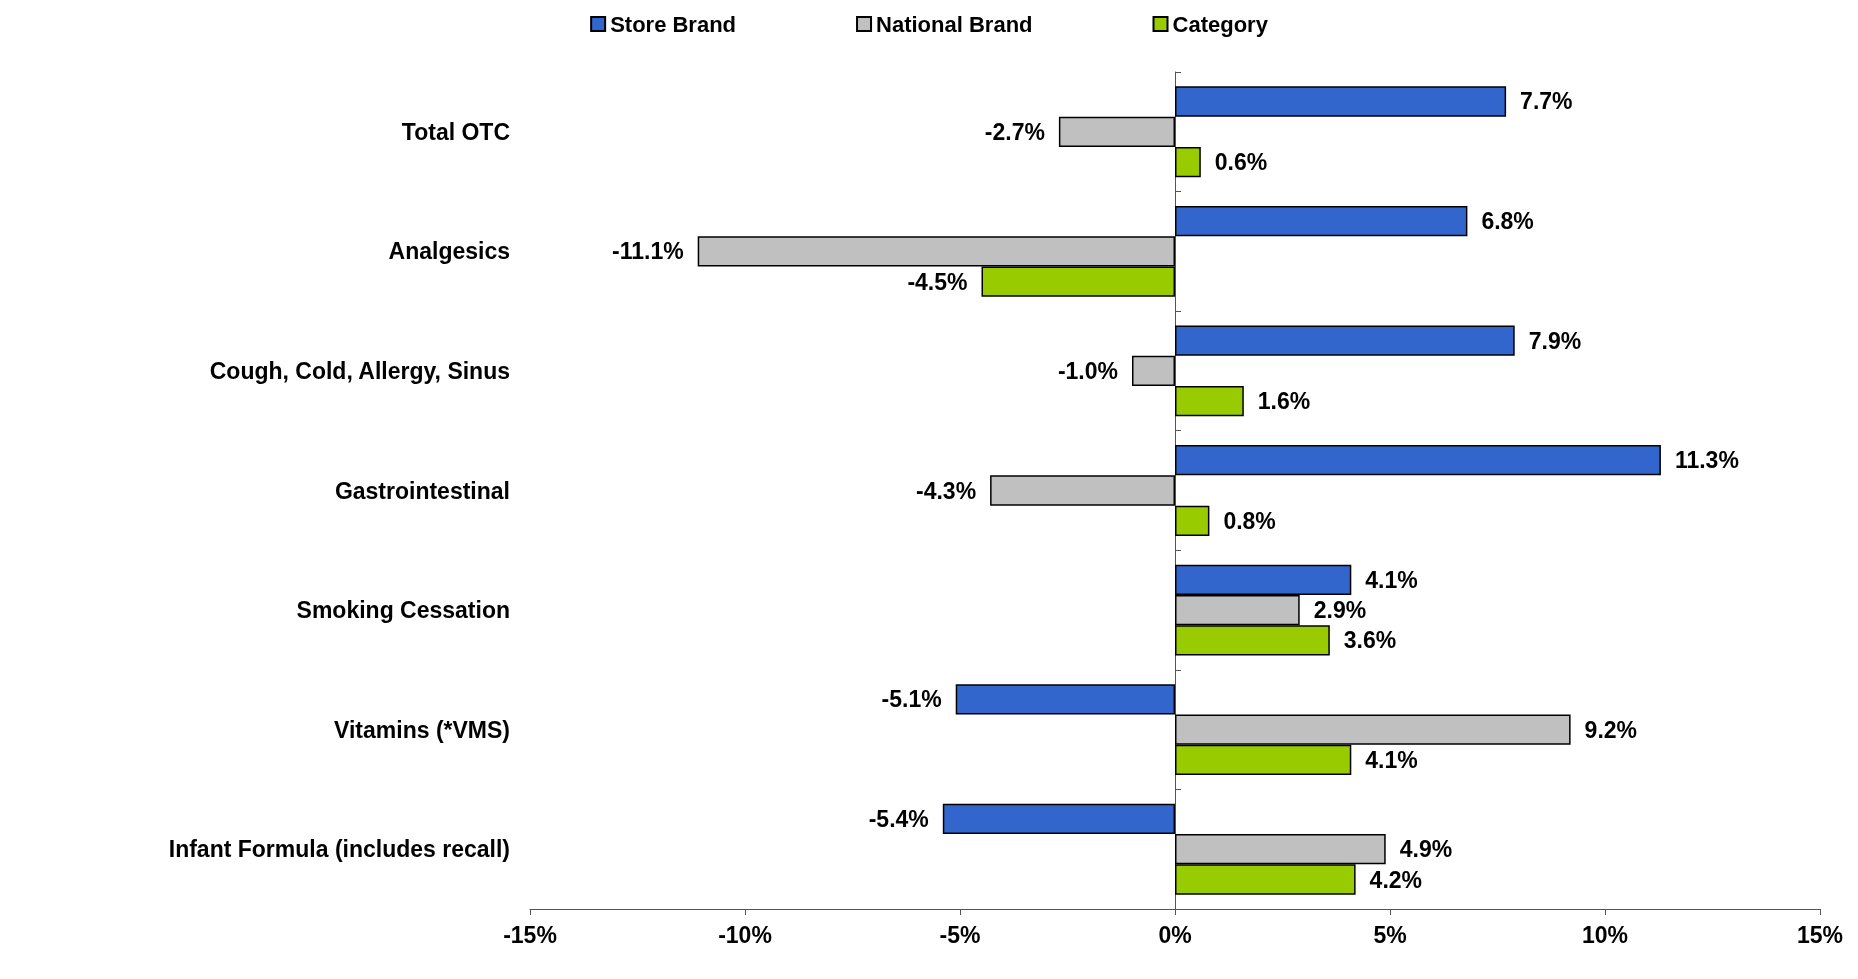 This screenshot has height=979, width=1858. What do you see at coordinates (455, 131) in the screenshot?
I see `y-tick-label: Total OTC` at bounding box center [455, 131].